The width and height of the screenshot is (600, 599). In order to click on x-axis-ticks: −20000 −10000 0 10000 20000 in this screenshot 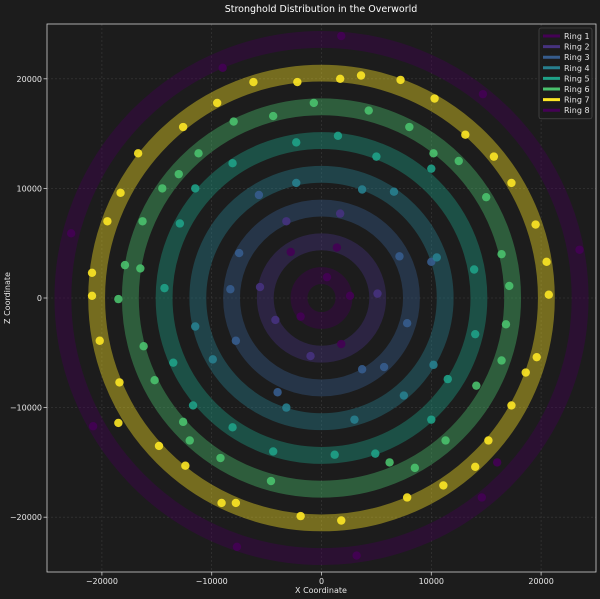, I will do `click(320, 579)`.